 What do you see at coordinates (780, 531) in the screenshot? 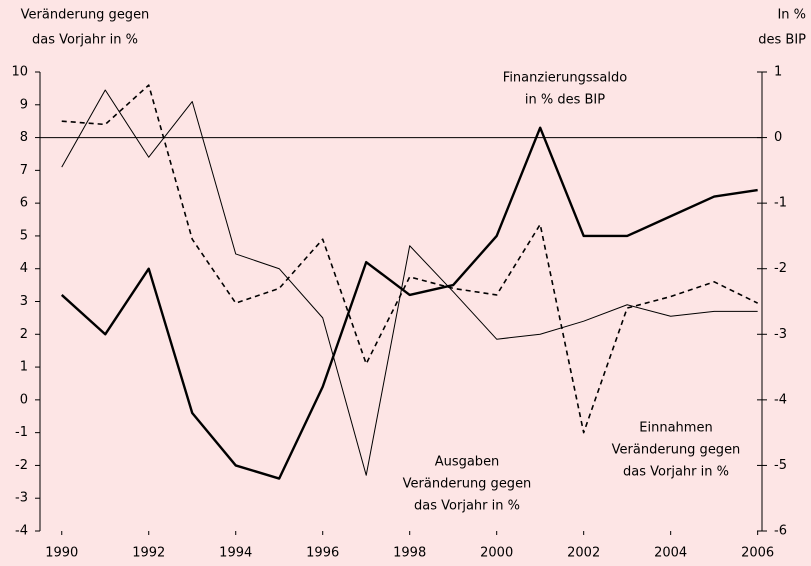
I see `y2-tick-label: -6` at bounding box center [780, 531].